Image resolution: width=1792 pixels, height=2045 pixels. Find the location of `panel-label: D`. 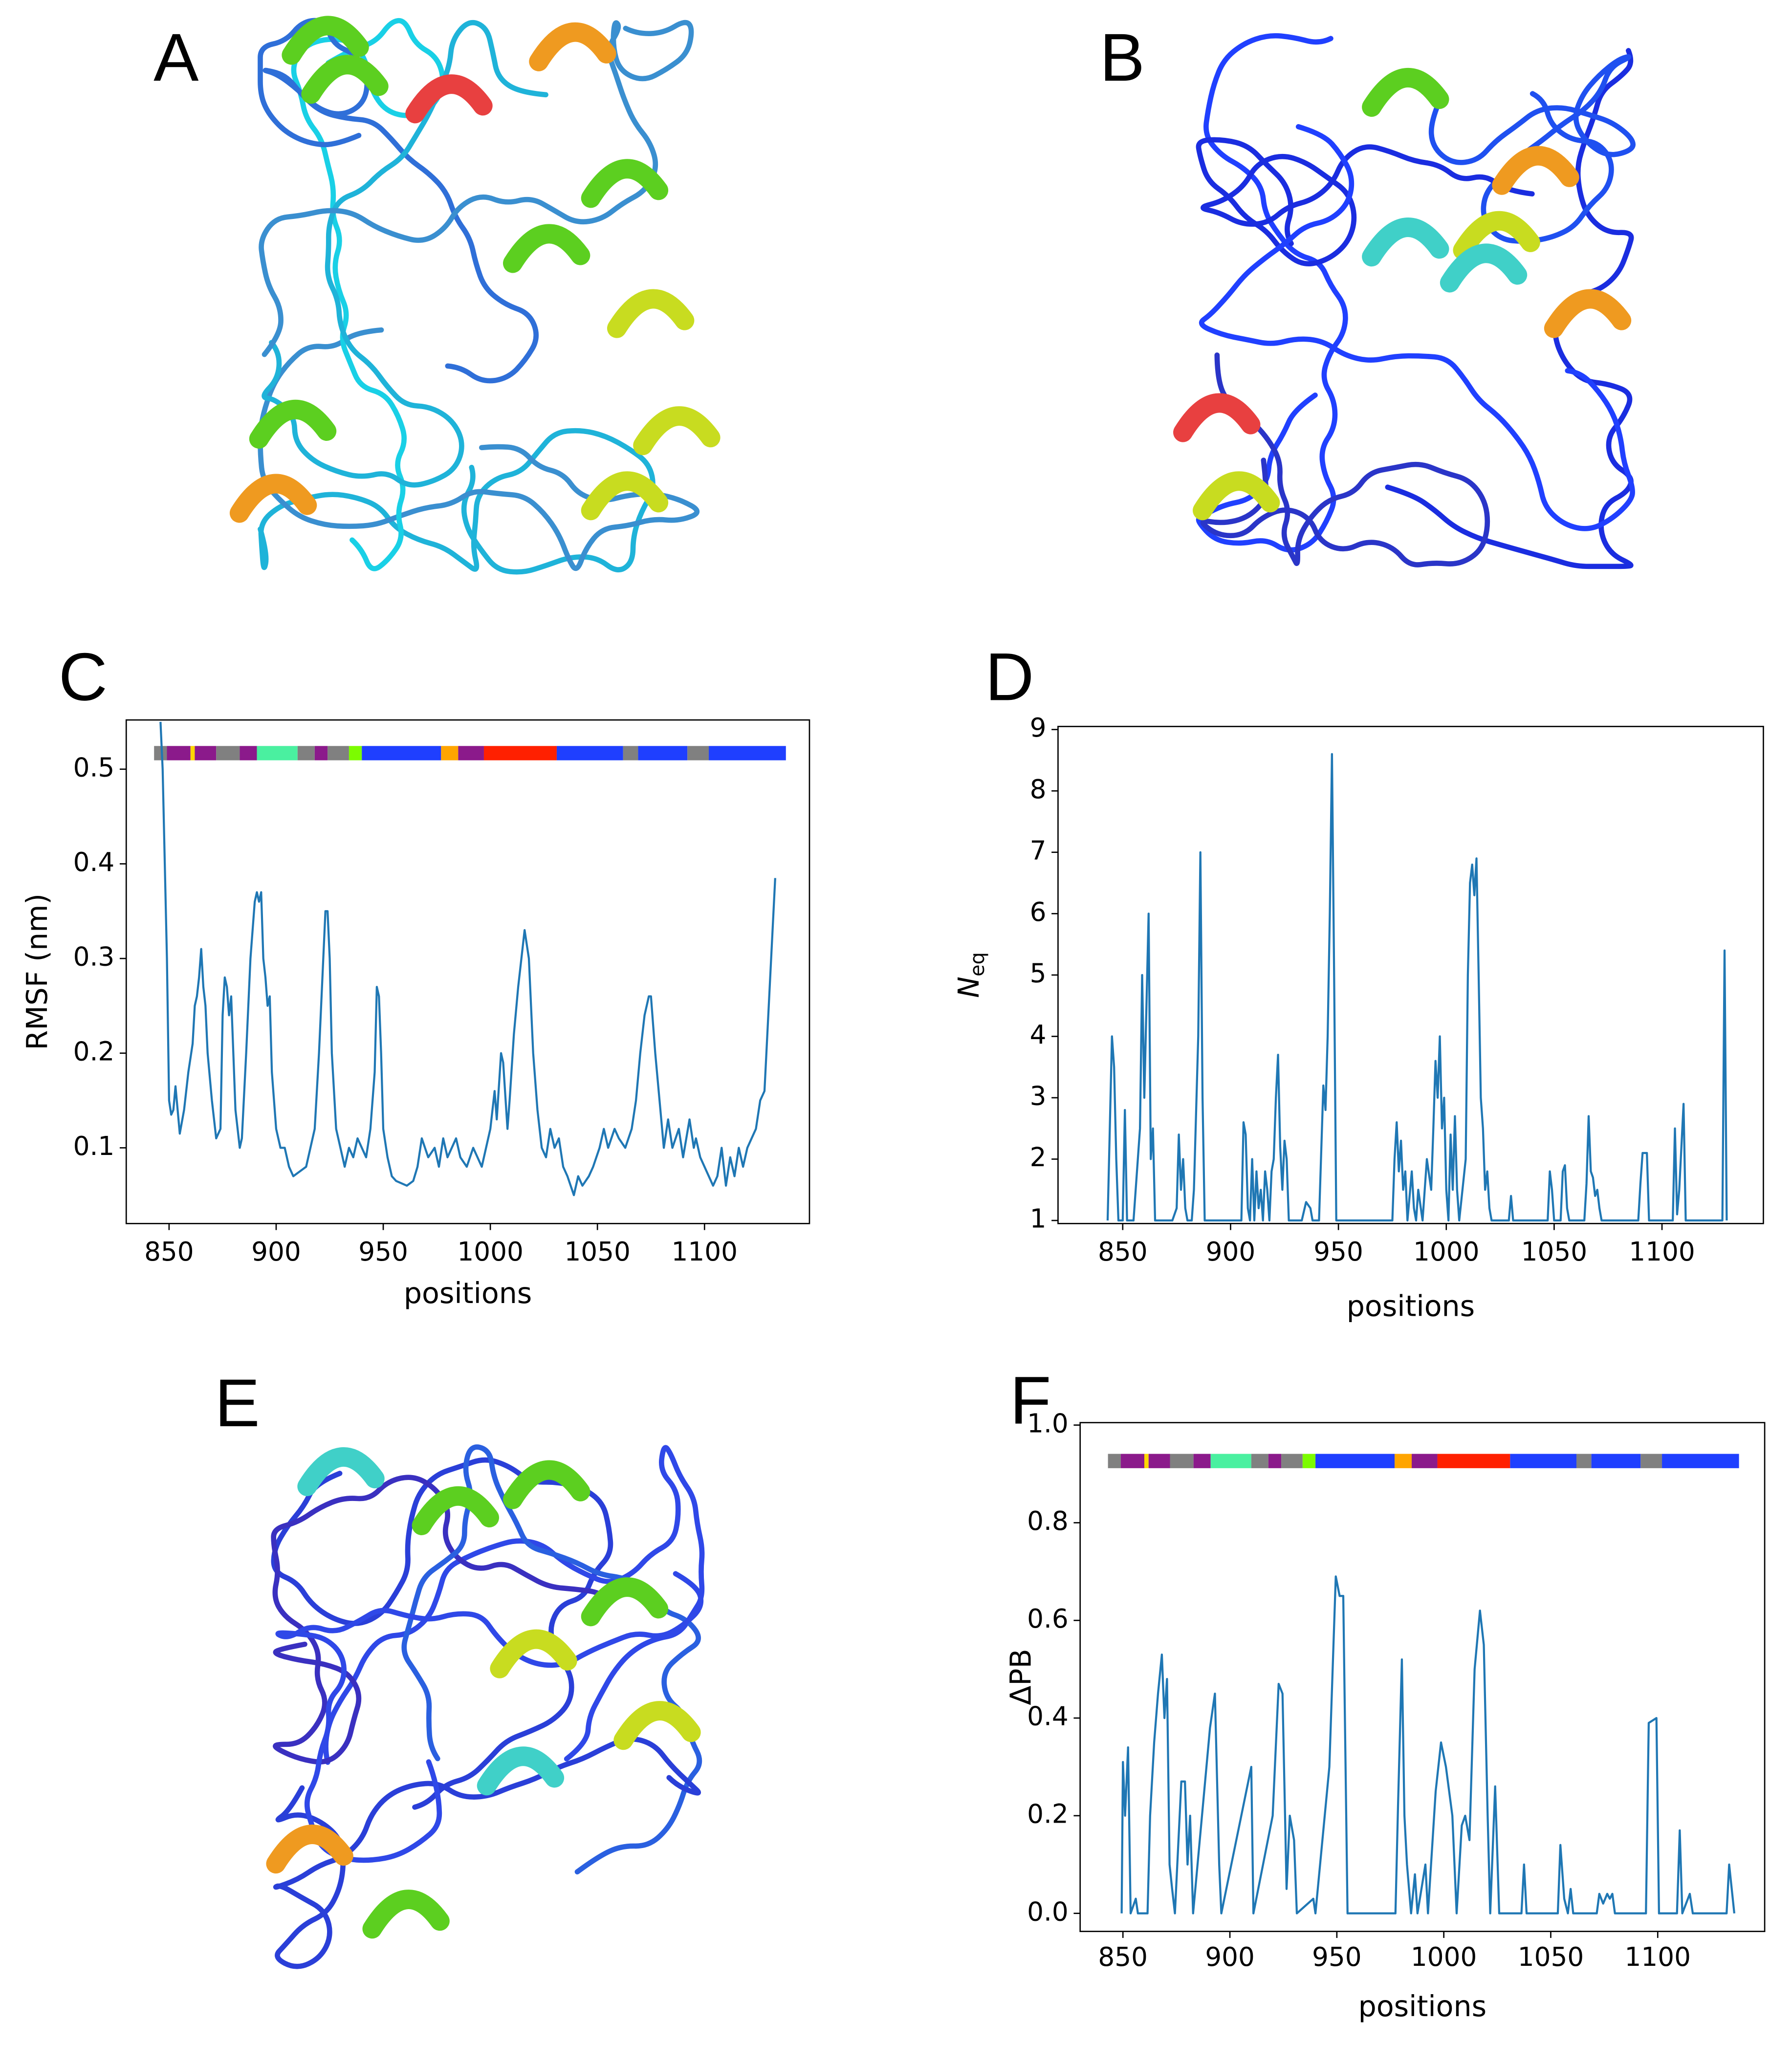

panel-label: D is located at coordinates (1009, 677).